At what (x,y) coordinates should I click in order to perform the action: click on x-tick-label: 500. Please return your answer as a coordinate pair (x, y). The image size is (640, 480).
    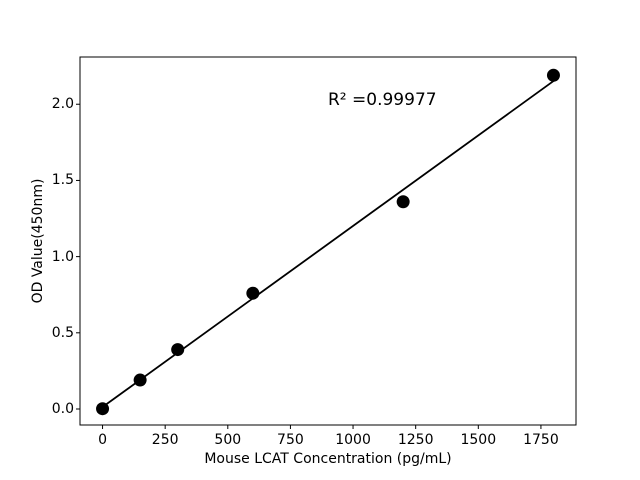
    Looking at the image, I should click on (228, 440).